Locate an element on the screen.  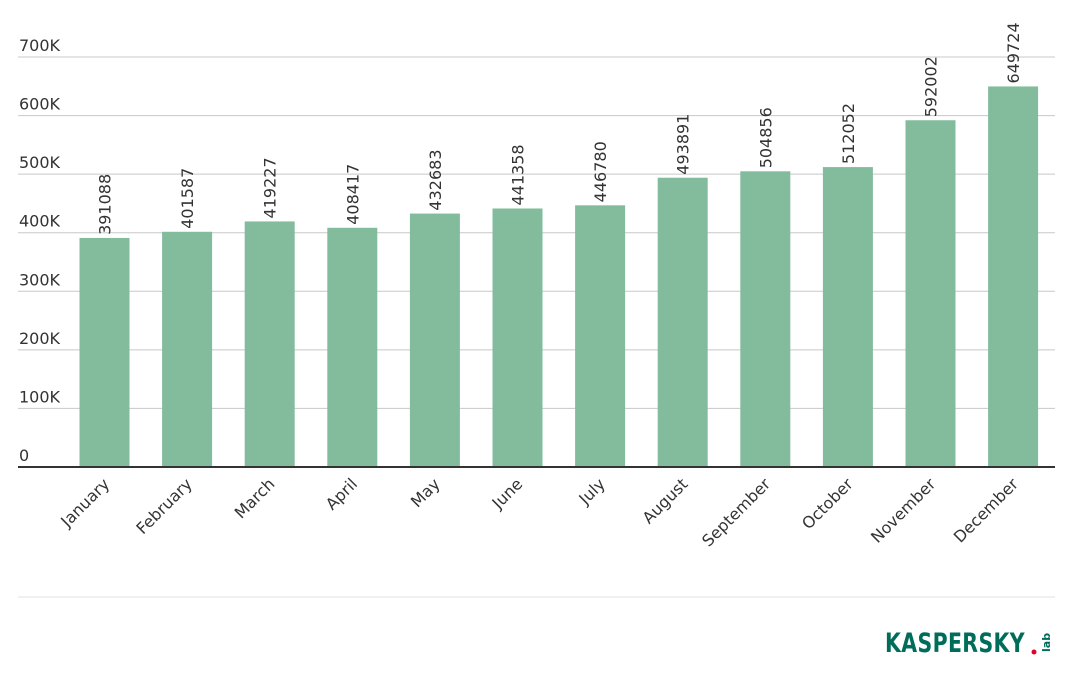
y-tick-label: 700K is located at coordinates (40, 45).